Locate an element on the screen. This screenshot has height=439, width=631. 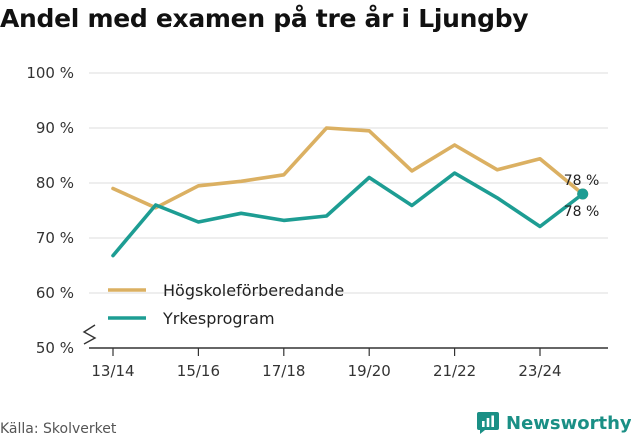
y-tick-label: 60 % is located at coordinates (55, 293).